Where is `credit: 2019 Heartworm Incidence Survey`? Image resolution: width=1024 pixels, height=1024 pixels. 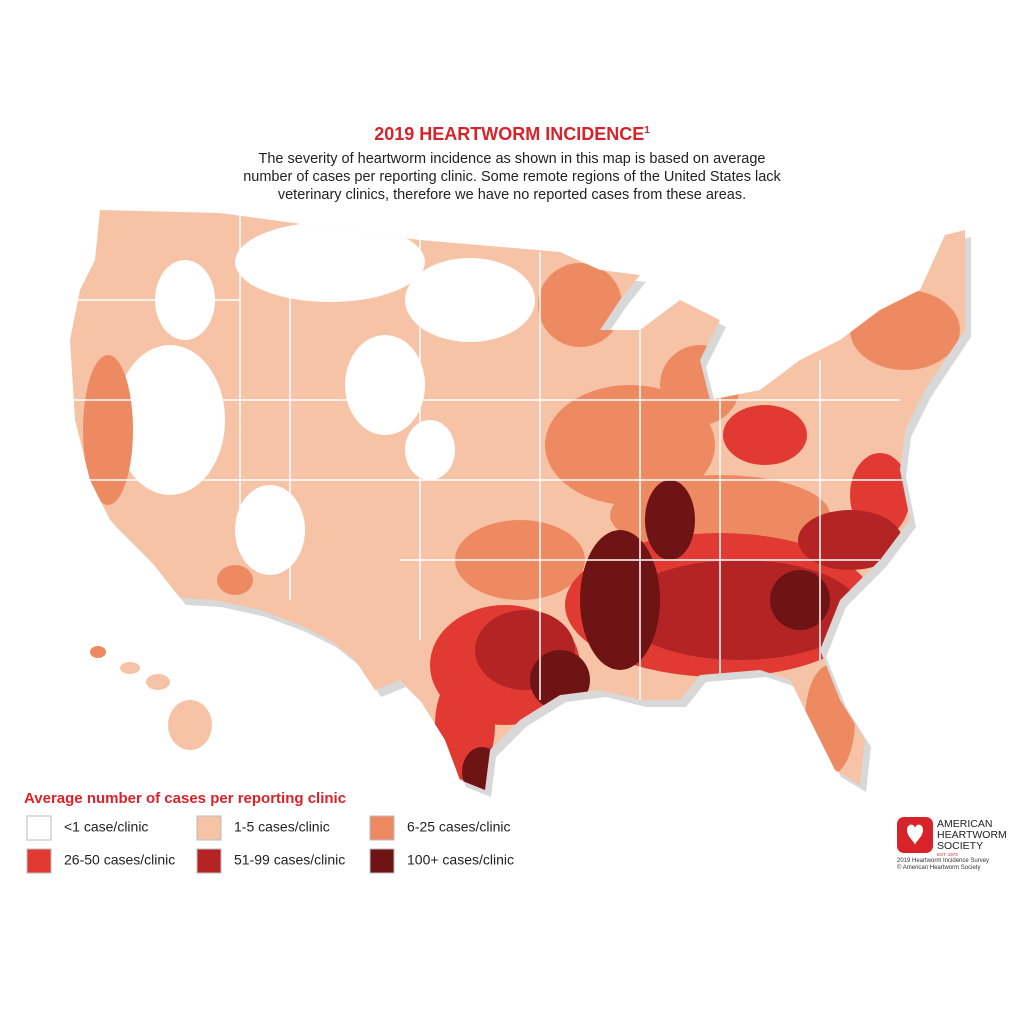
credit: 2019 Heartworm Incidence Survey is located at coordinates (943, 861).